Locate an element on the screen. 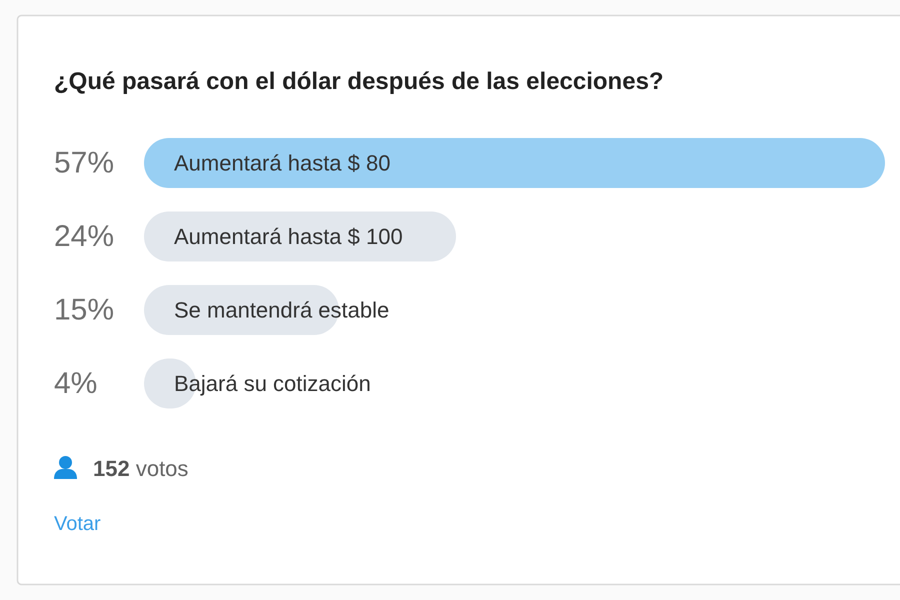 The image size is (900, 600). text: 152 votos is located at coordinates (140, 468).